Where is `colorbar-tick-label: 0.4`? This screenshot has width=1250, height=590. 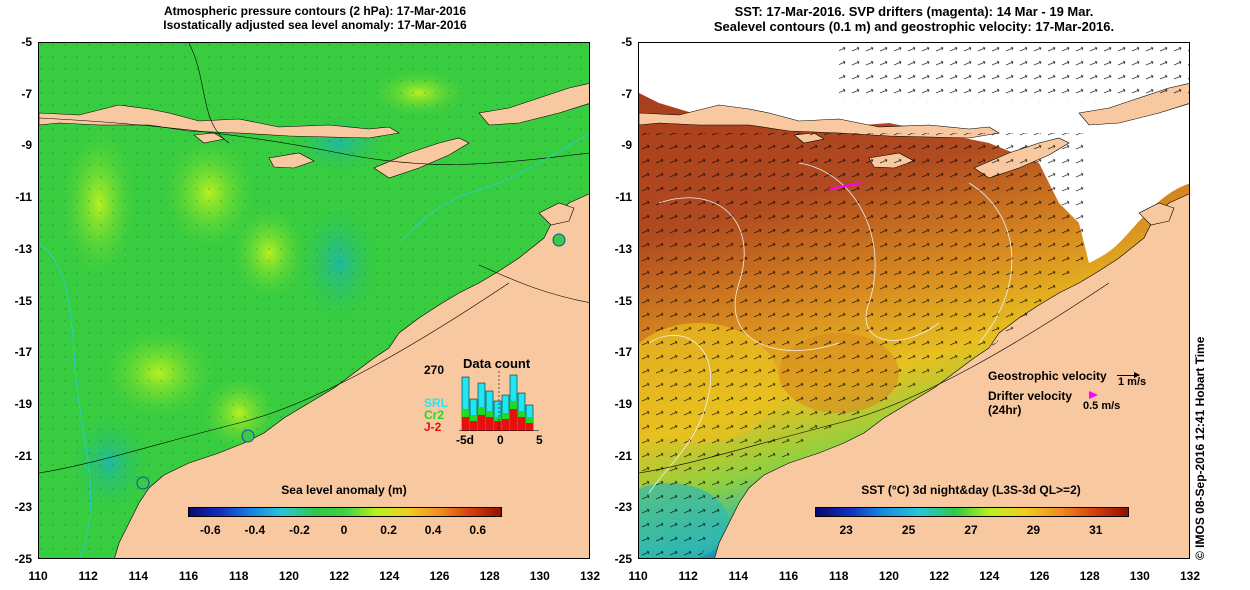
colorbar-tick-label: 0.4 is located at coordinates (433, 530).